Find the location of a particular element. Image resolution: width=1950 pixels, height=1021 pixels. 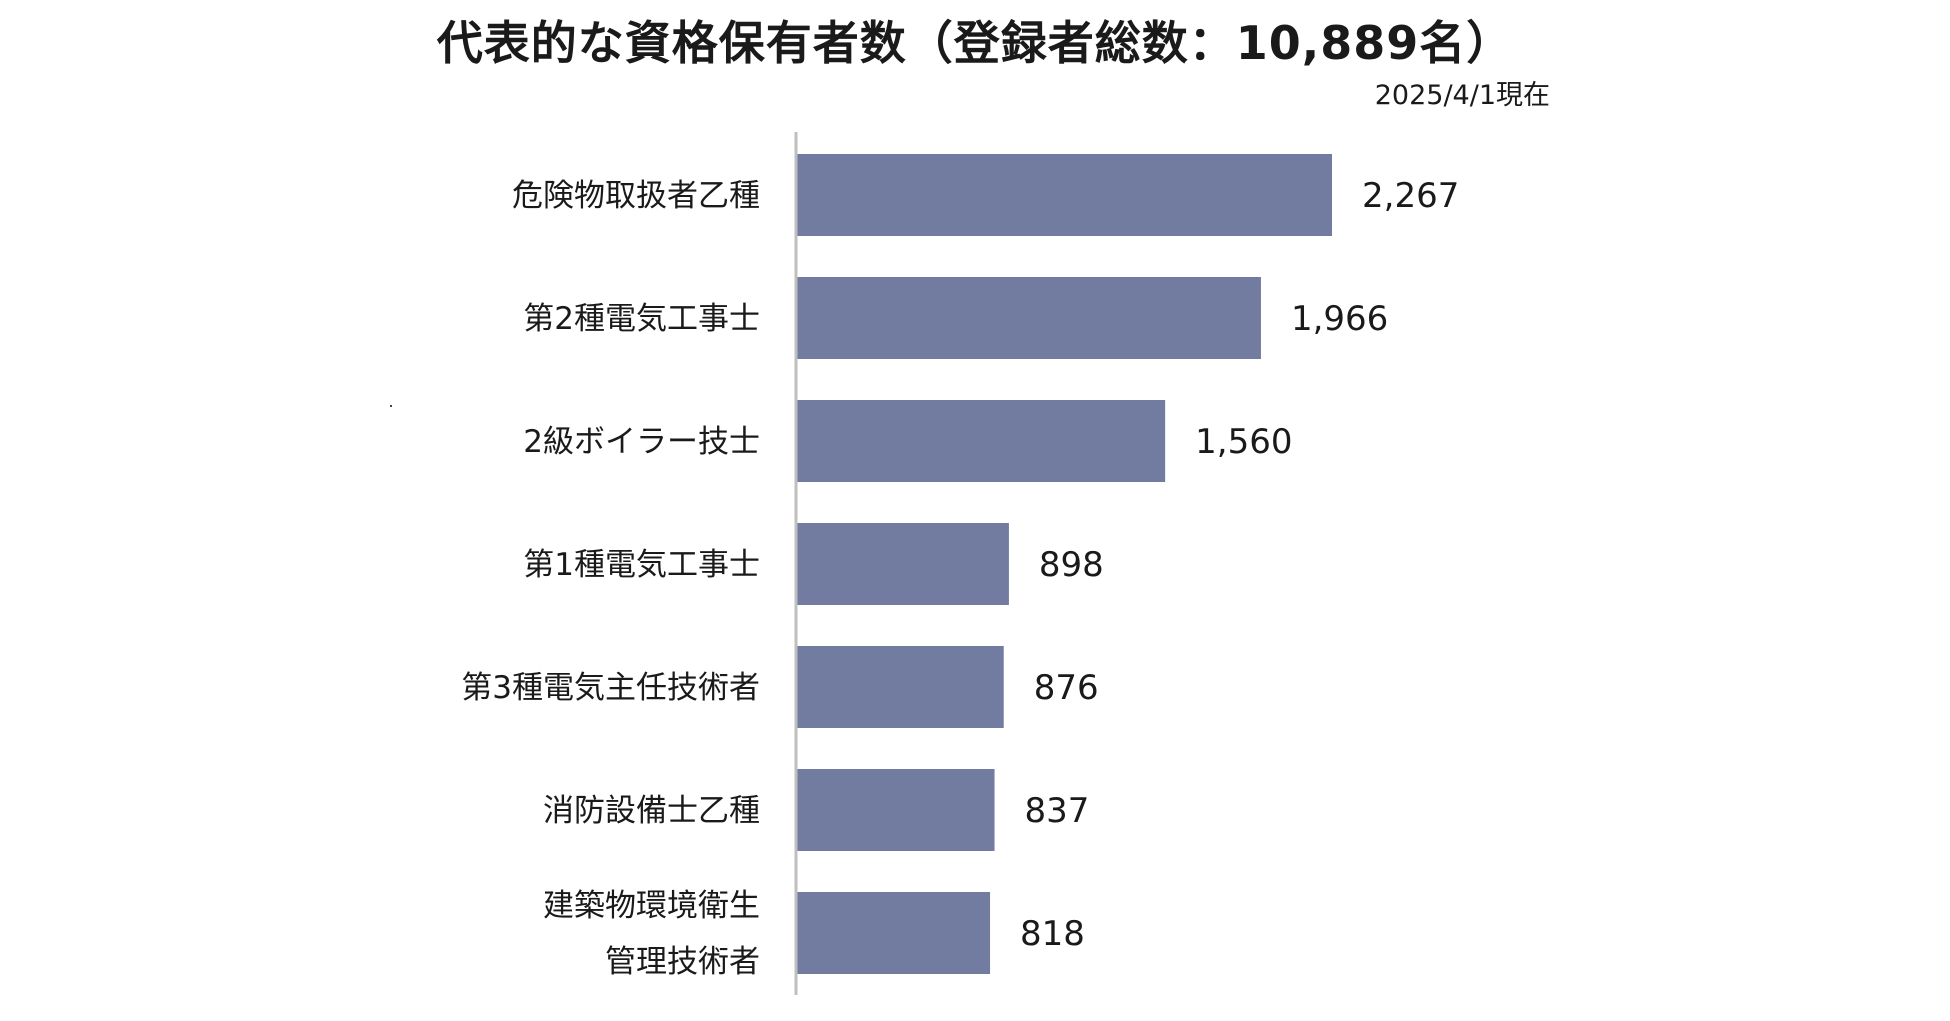

category-label-line: 第3種電気主任技術者 is located at coordinates (610, 688).